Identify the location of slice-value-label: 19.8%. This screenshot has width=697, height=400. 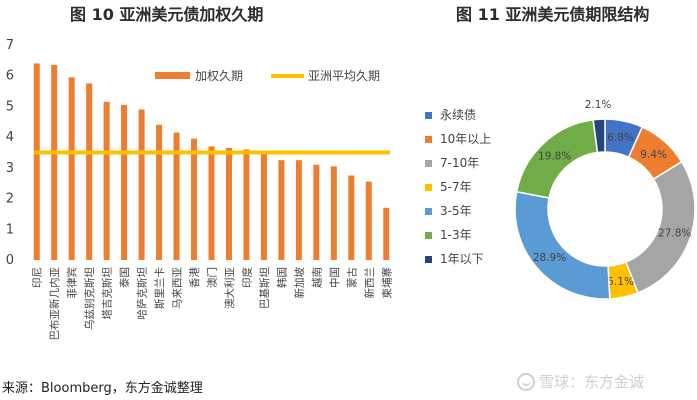
(554, 156).